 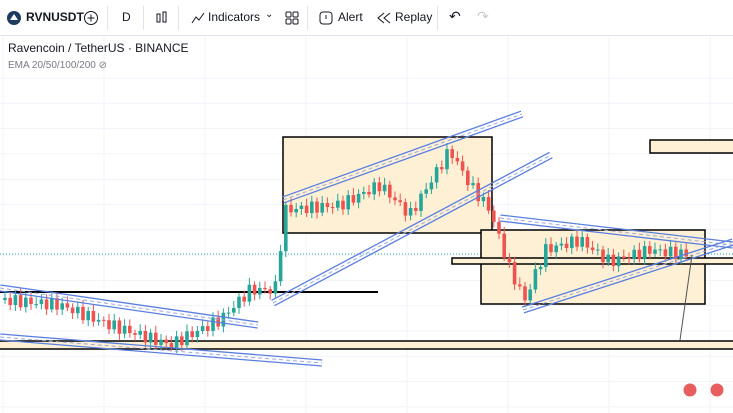 What do you see at coordinates (198, 18) in the screenshot?
I see `indicators-icon` at bounding box center [198, 18].